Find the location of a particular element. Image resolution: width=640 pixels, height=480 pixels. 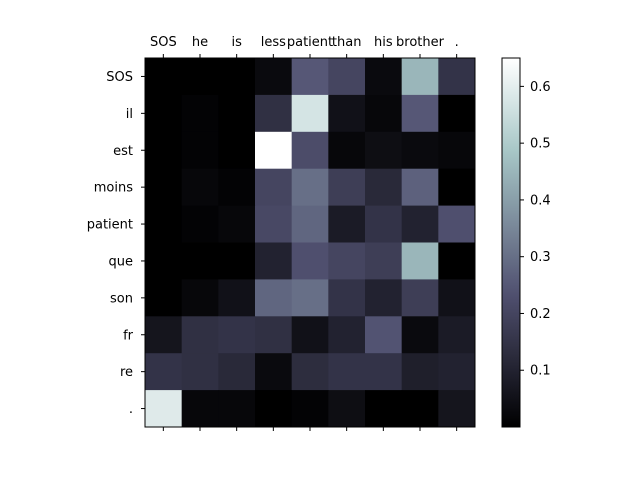

colorbar-tick-label: 0.2 is located at coordinates (540, 314).